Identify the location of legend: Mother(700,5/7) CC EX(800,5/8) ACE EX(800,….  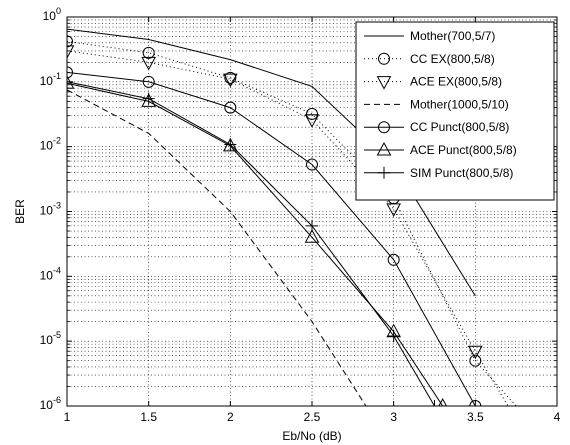
(455, 111).